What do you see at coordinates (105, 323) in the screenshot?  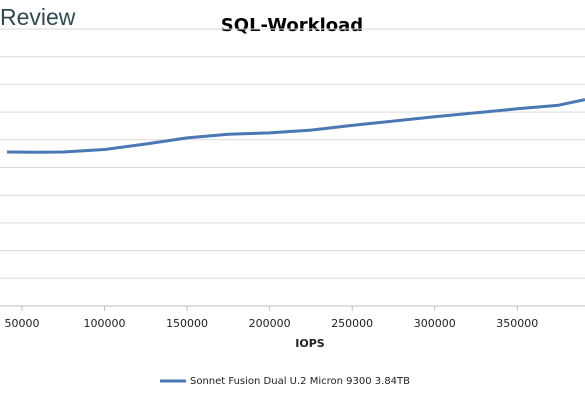 I see `x-tick-label: 100000` at bounding box center [105, 323].